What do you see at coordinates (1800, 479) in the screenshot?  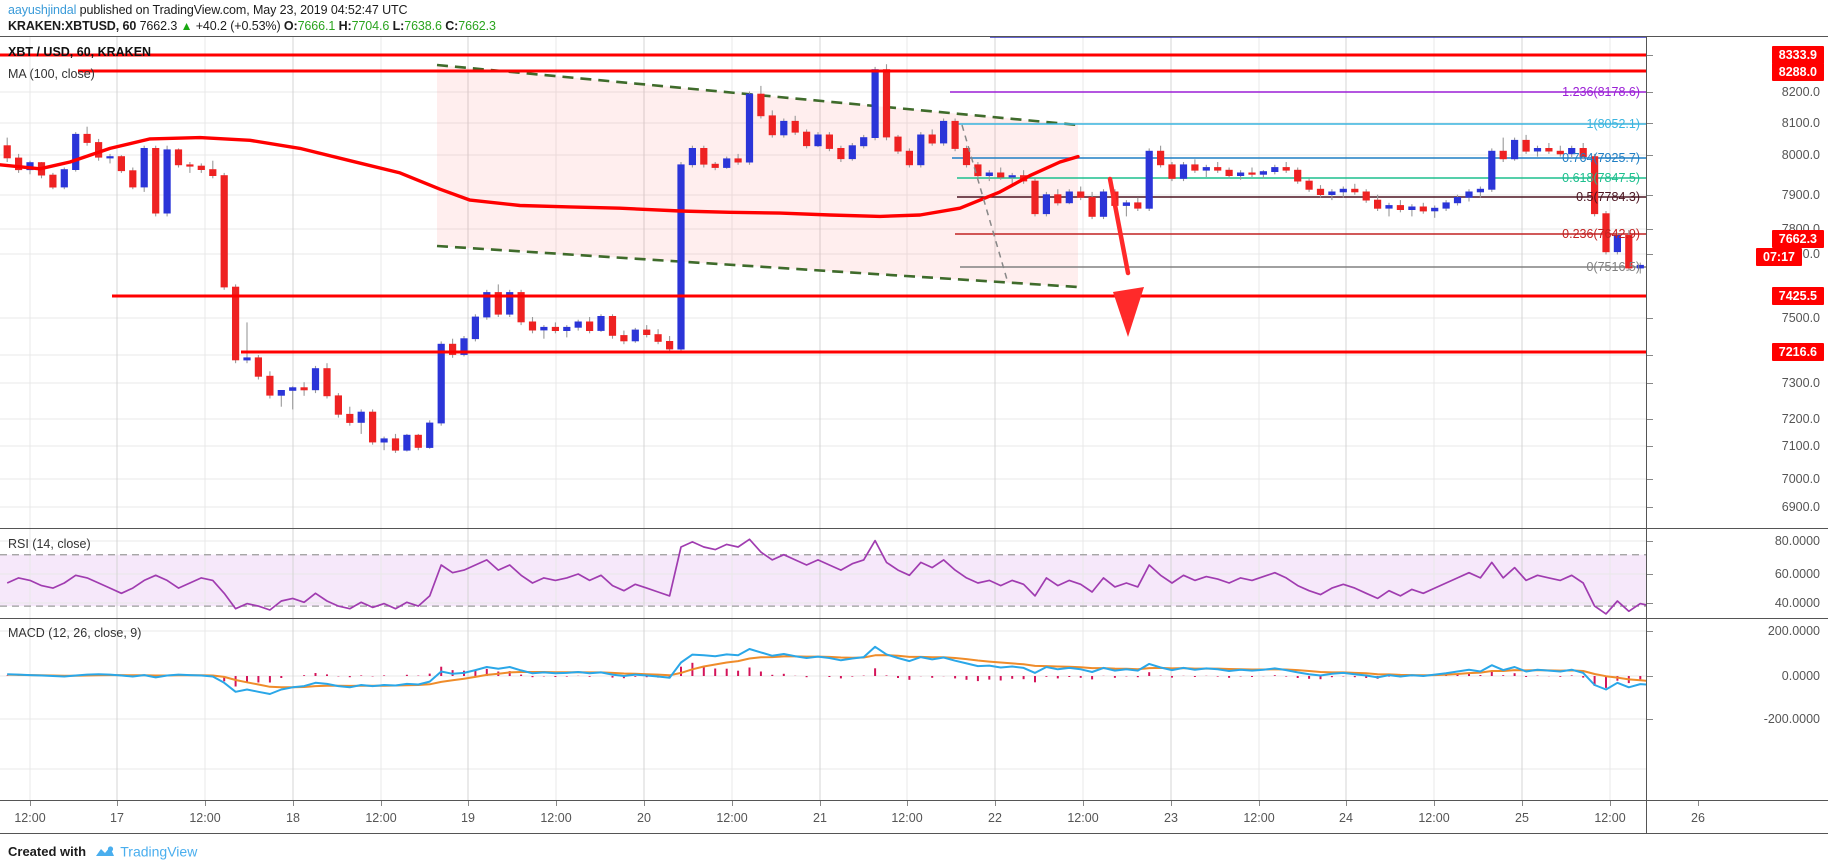 I see `price-axis-label: 7000.0` at bounding box center [1800, 479].